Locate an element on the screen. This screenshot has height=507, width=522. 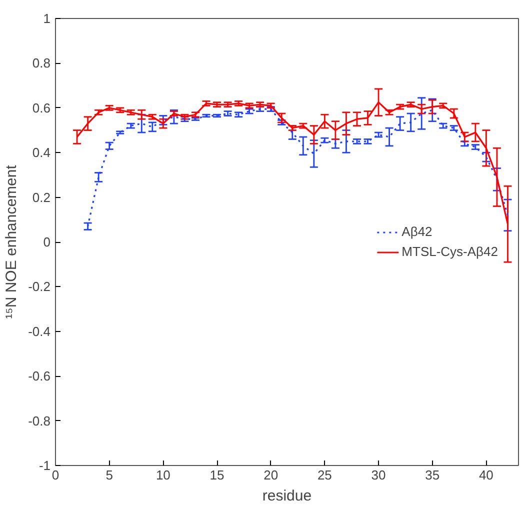
x-axis-title: residue is located at coordinates (287, 496).